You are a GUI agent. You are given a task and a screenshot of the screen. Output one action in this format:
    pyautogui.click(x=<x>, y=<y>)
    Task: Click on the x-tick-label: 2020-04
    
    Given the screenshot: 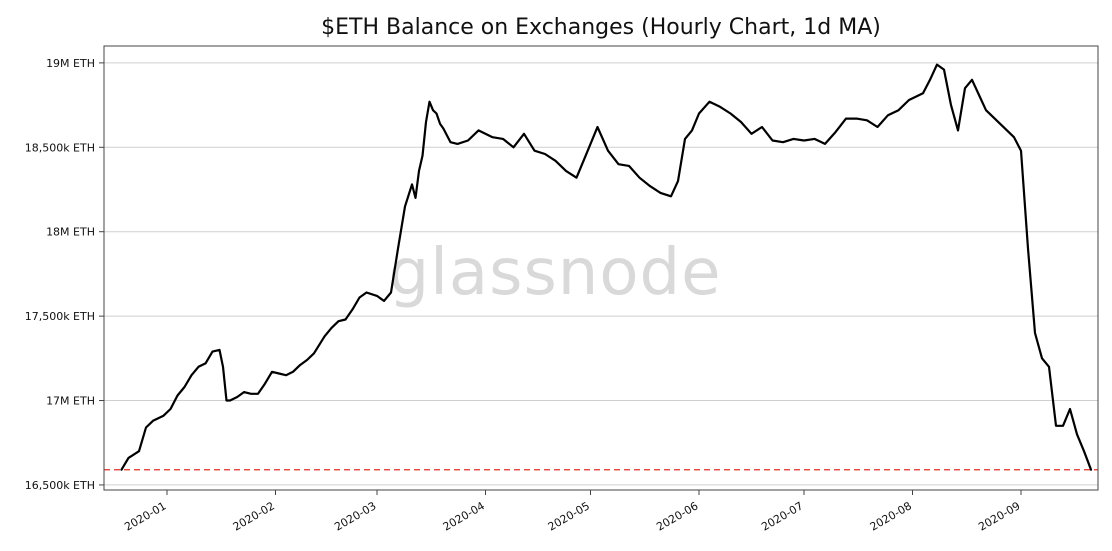 What is the action you would take?
    pyautogui.click(x=464, y=516)
    